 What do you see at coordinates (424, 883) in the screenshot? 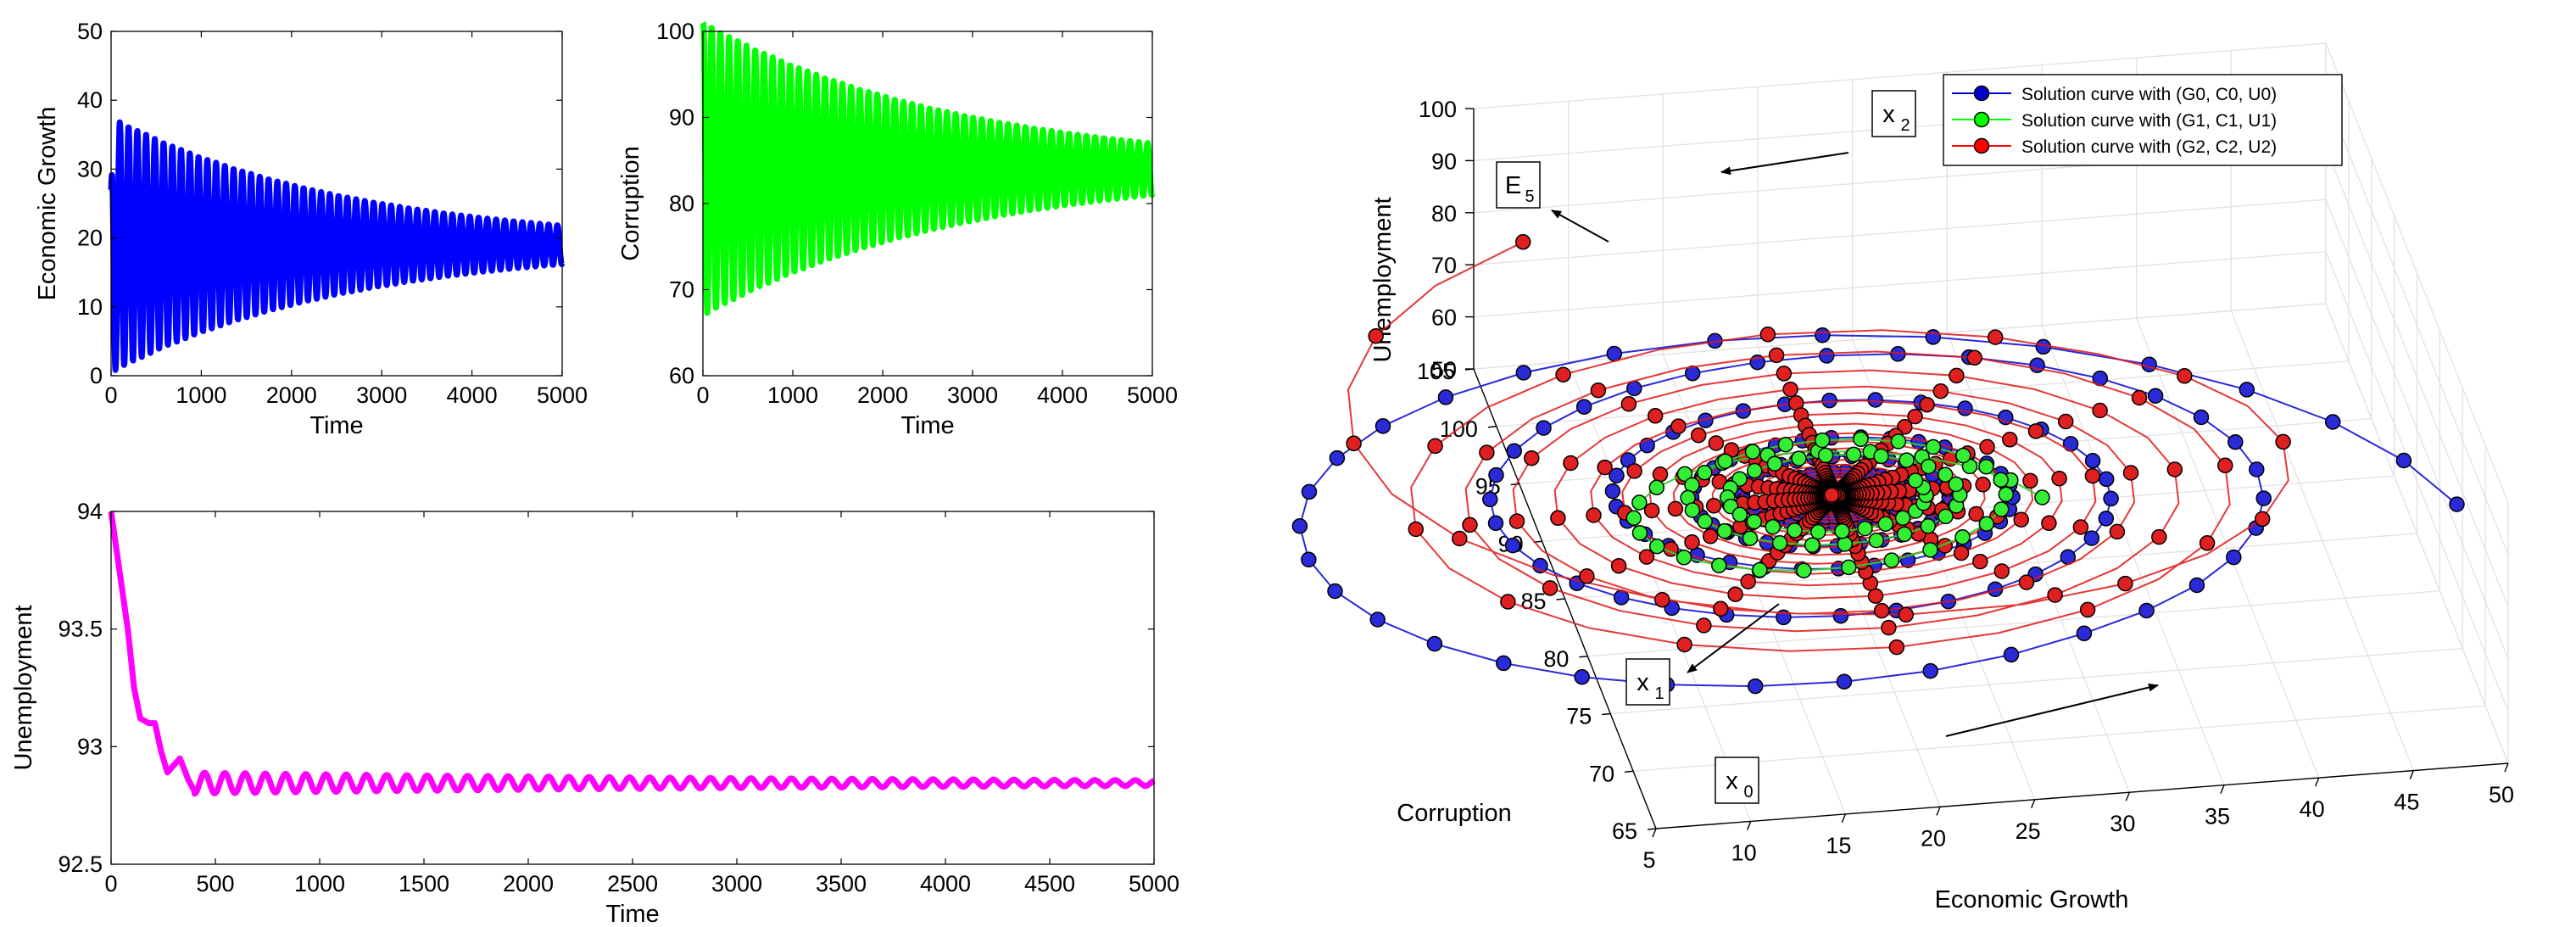
I see `x-tick-label: 1500` at bounding box center [424, 883].